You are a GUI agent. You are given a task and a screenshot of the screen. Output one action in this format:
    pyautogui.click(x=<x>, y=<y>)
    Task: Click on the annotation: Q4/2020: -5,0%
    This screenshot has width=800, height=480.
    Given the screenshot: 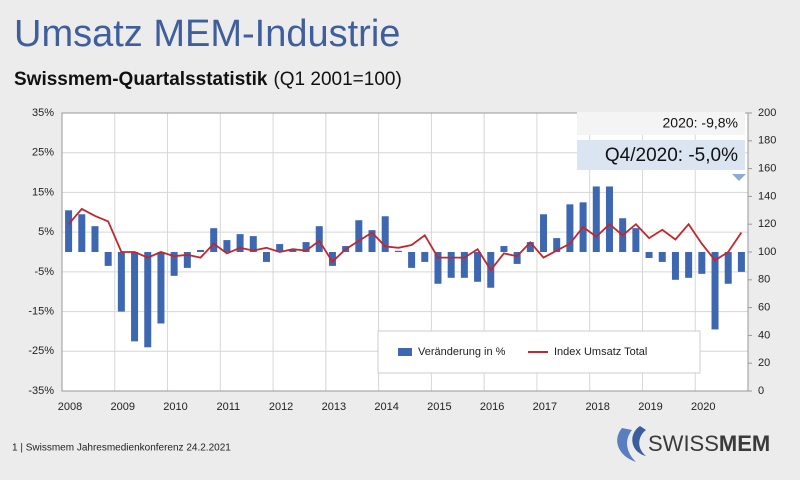 What is the action you would take?
    pyautogui.click(x=671, y=155)
    